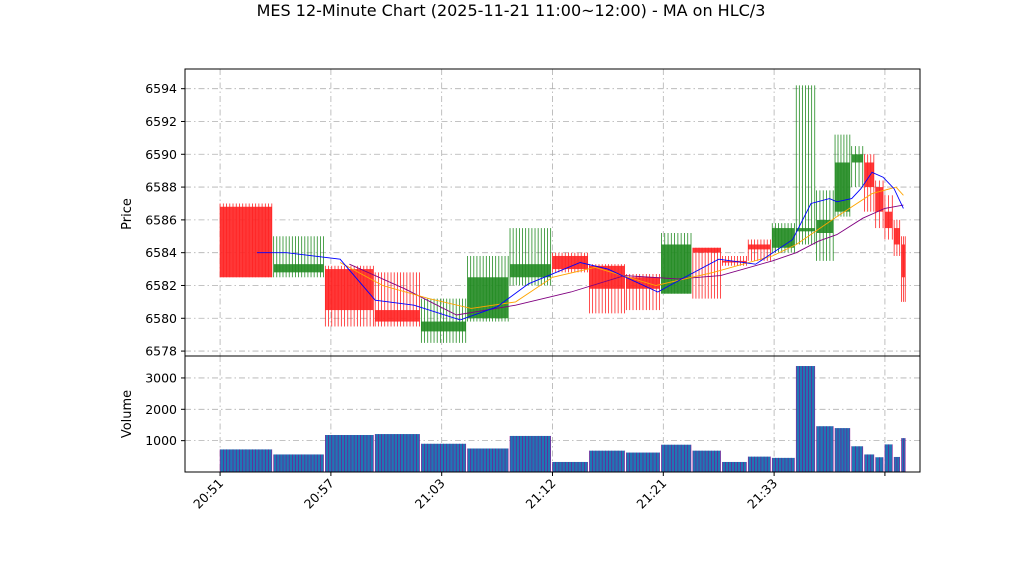 This screenshot has height=575, width=1022. What do you see at coordinates (208, 494) in the screenshot?
I see `x-tick-label: 20:51` at bounding box center [208, 494].